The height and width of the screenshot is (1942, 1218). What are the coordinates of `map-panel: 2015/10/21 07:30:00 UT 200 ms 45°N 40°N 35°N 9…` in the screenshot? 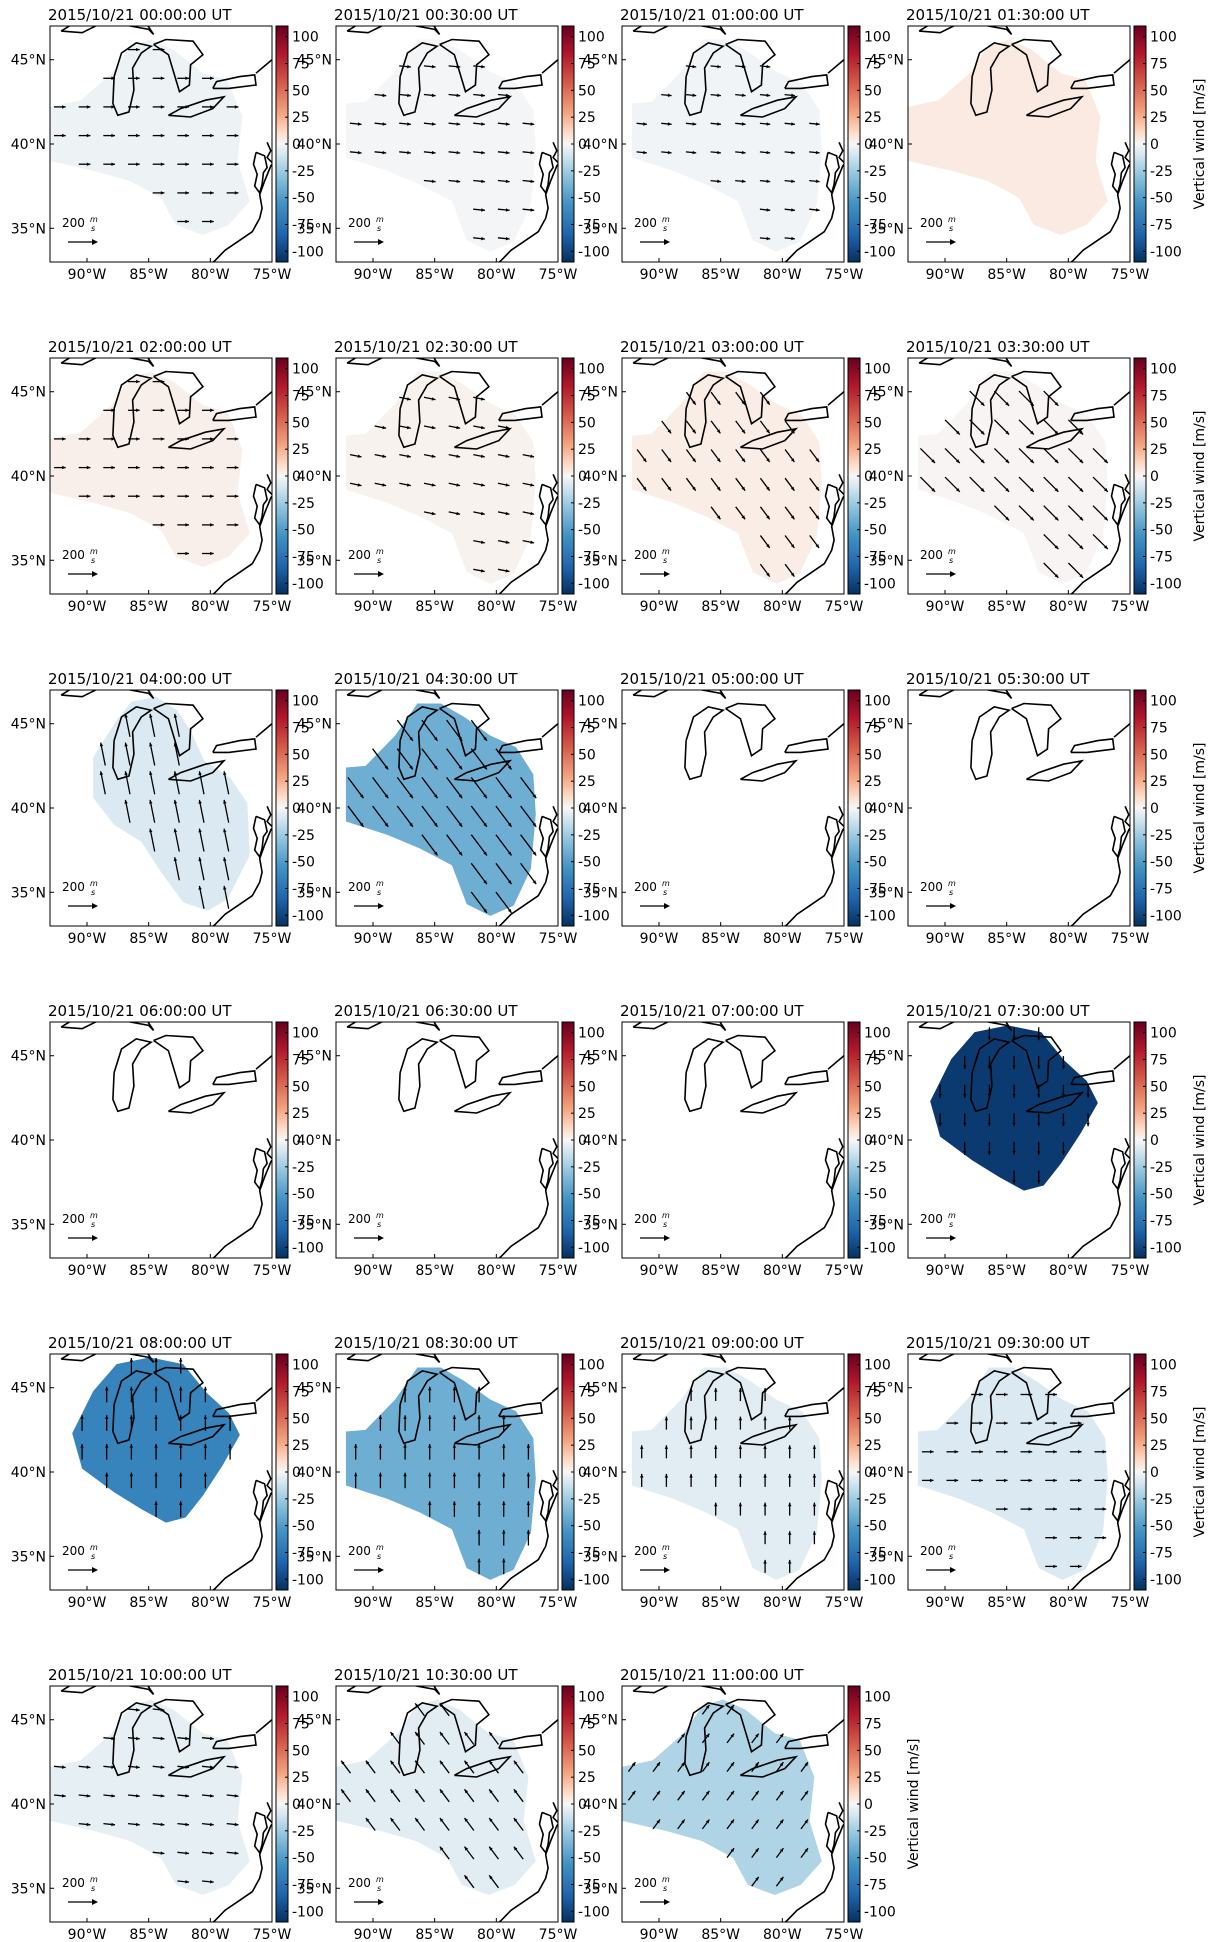 It's located at (1038, 1140).